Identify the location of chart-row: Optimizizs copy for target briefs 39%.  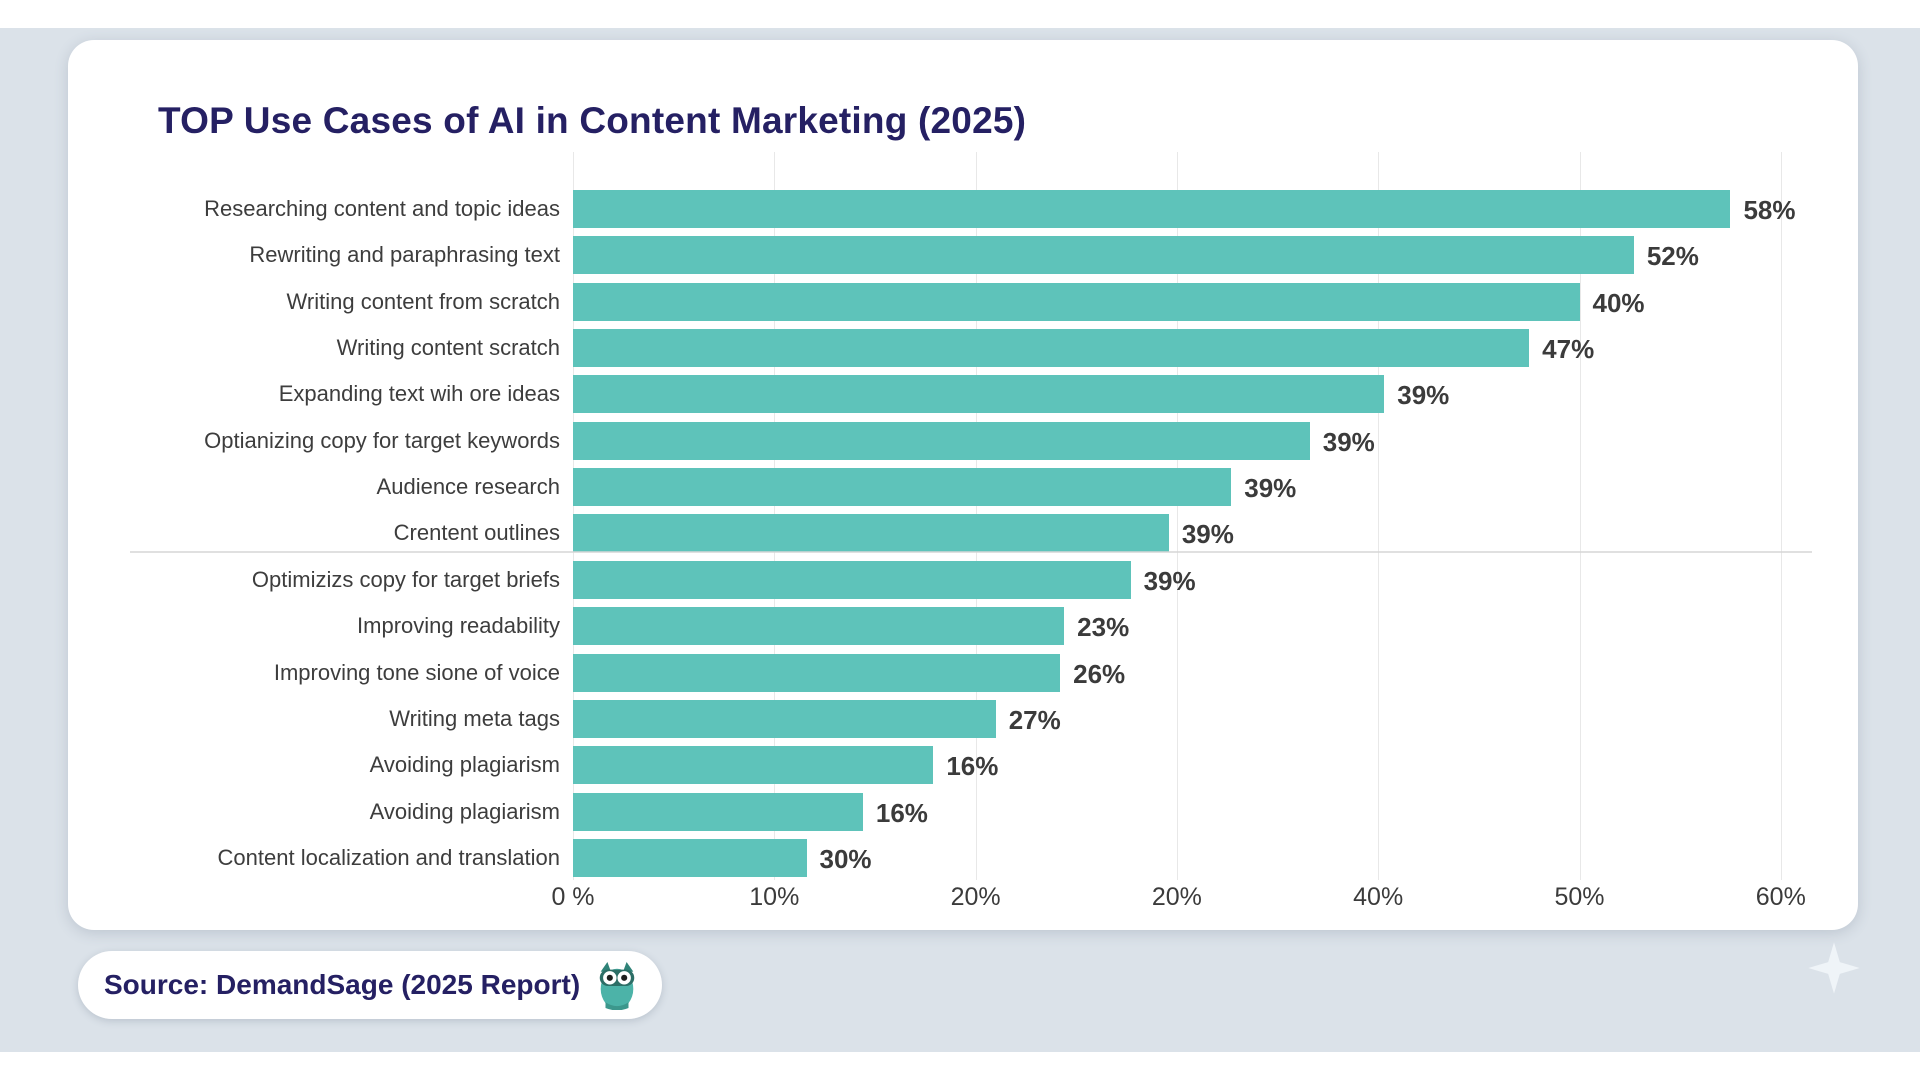
(963, 579).